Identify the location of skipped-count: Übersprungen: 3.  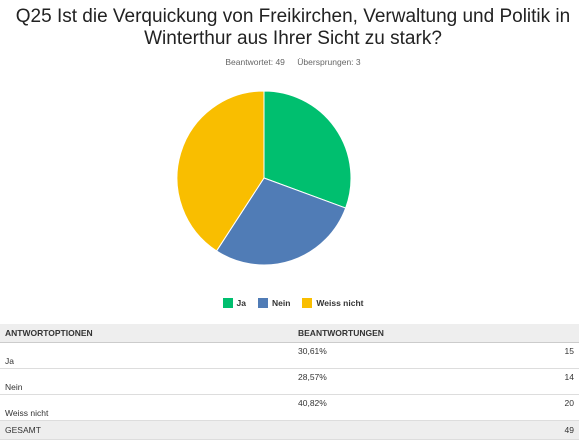
(329, 62).